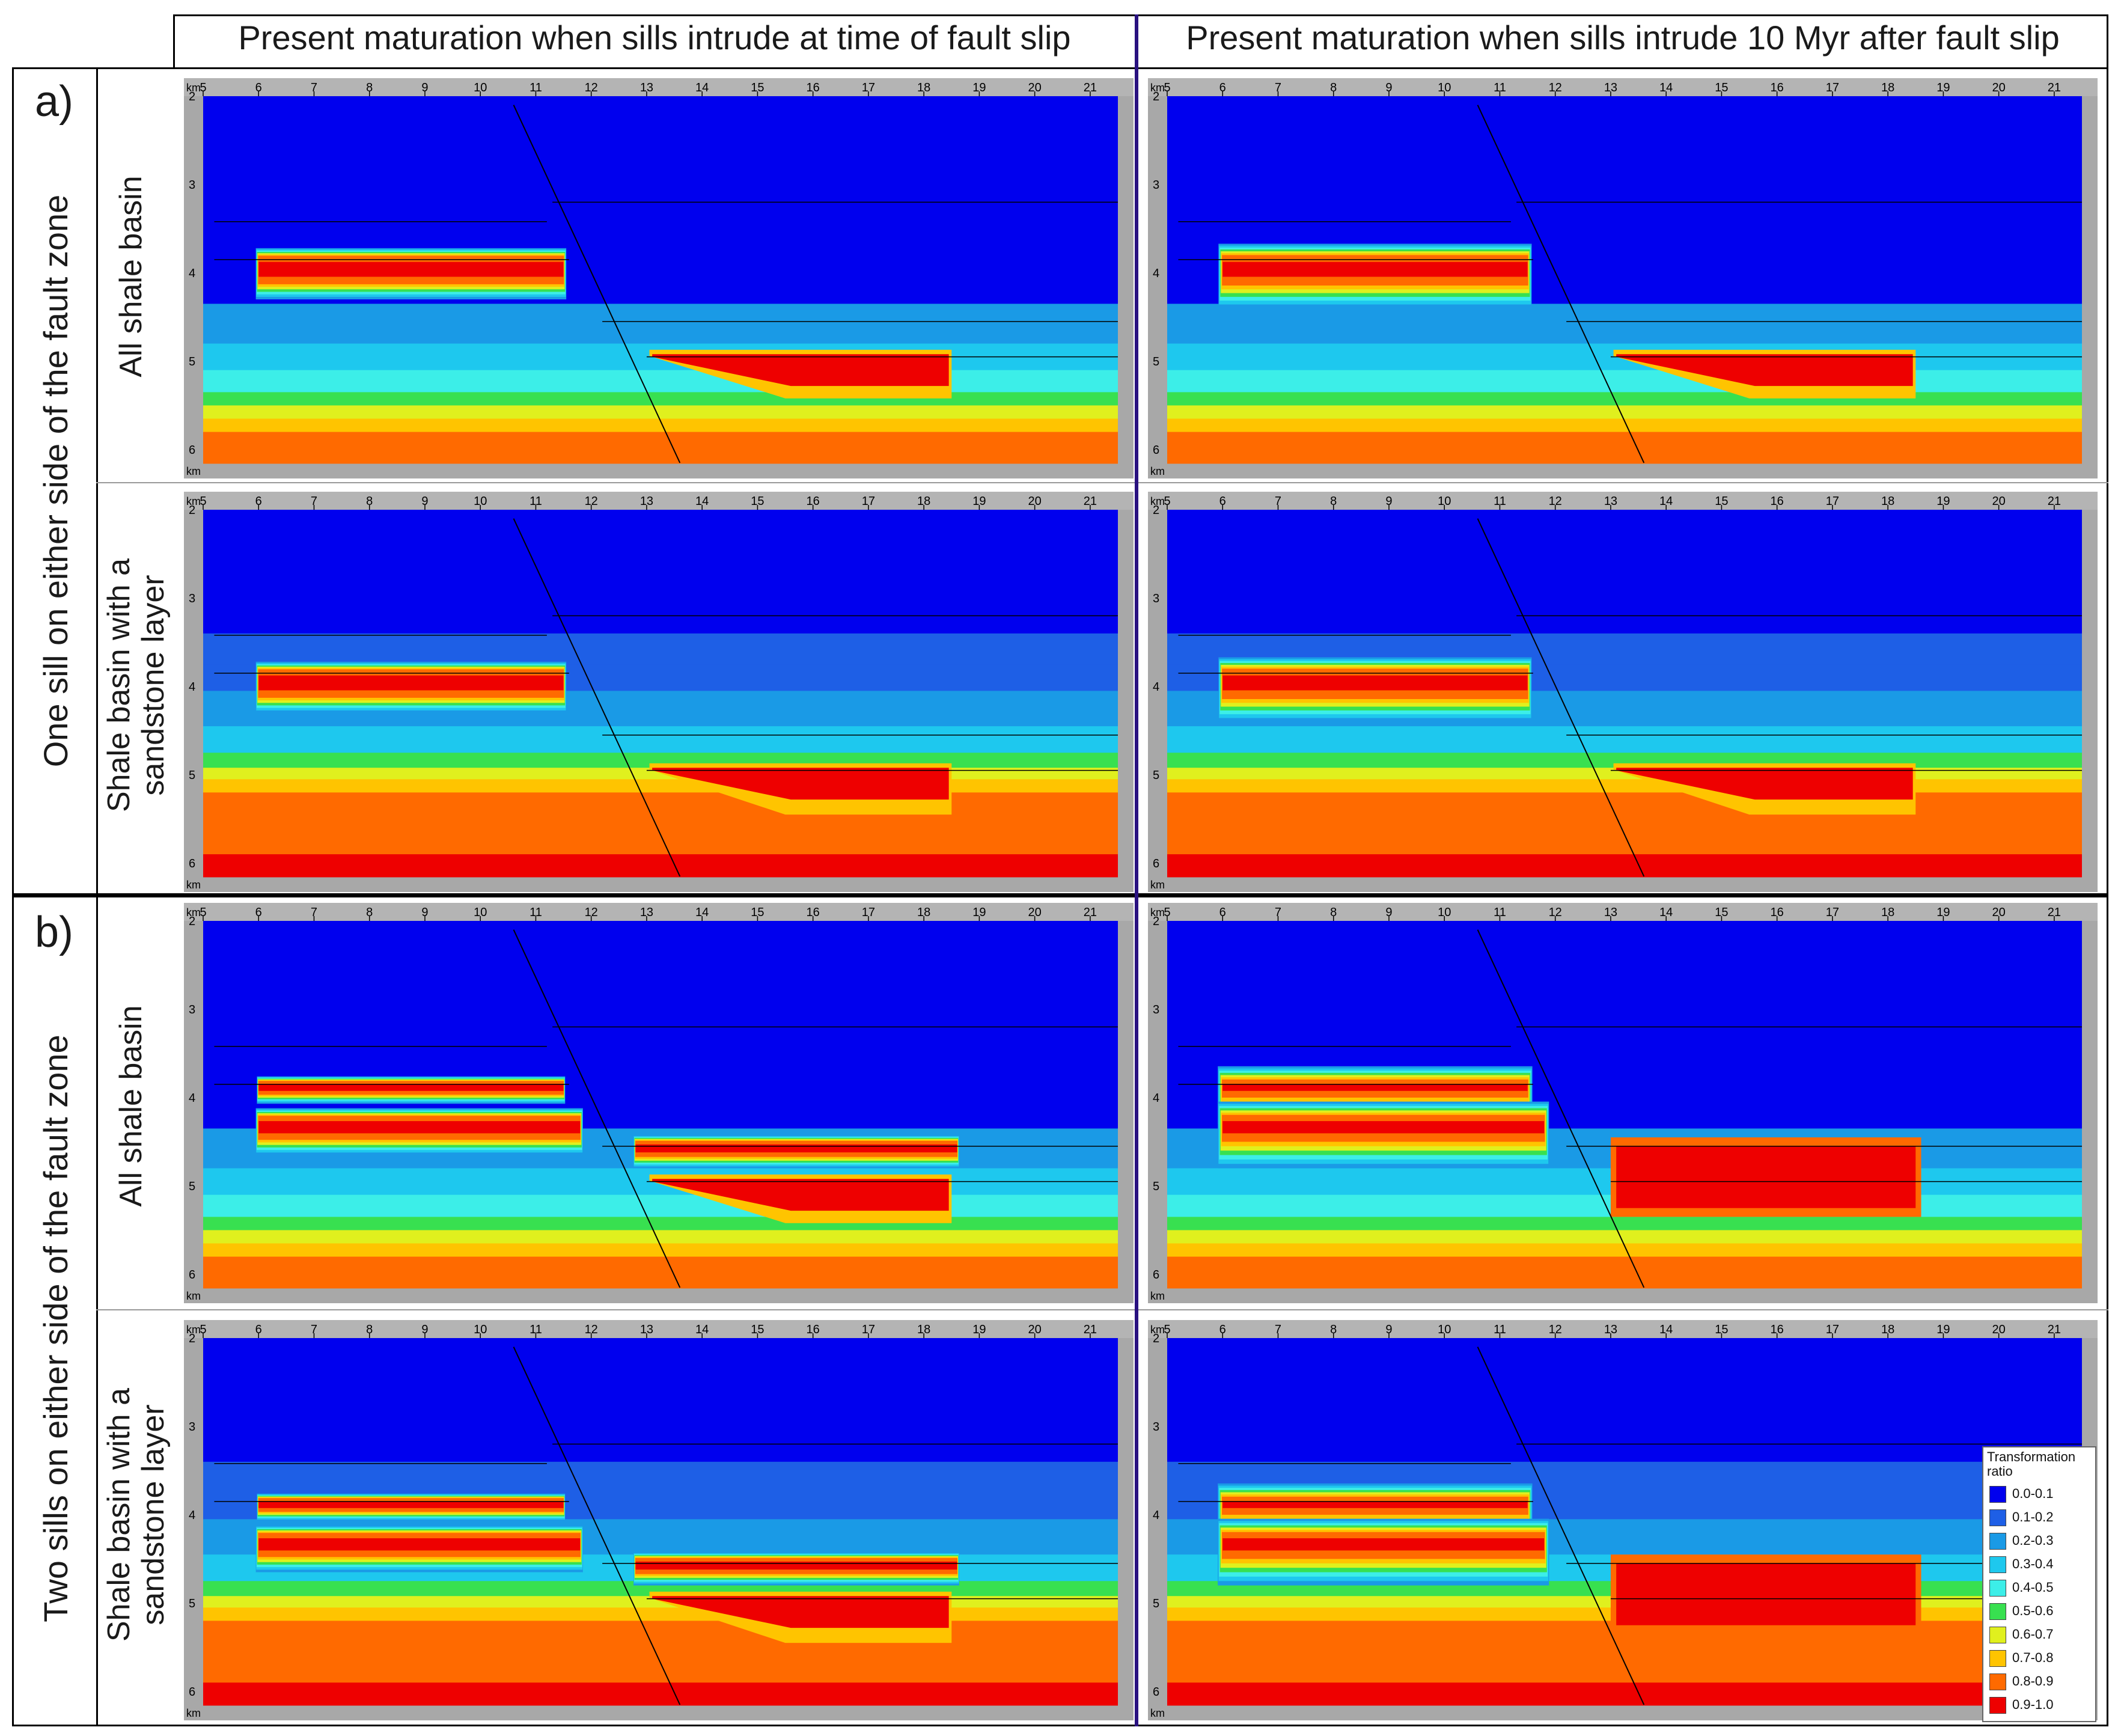 The width and height of the screenshot is (2118, 1736). Describe the element at coordinates (1222, 913) in the screenshot. I see `x-tick-label: 6` at that location.